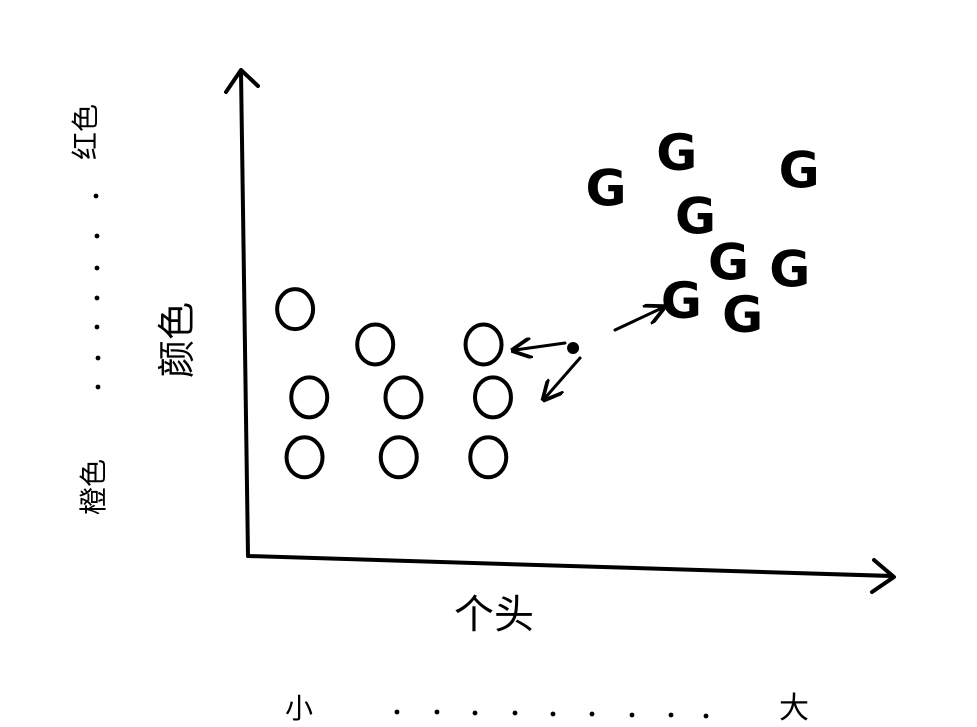  Describe the element at coordinates (728, 262) in the screenshot. I see `g-point-5: G` at that location.